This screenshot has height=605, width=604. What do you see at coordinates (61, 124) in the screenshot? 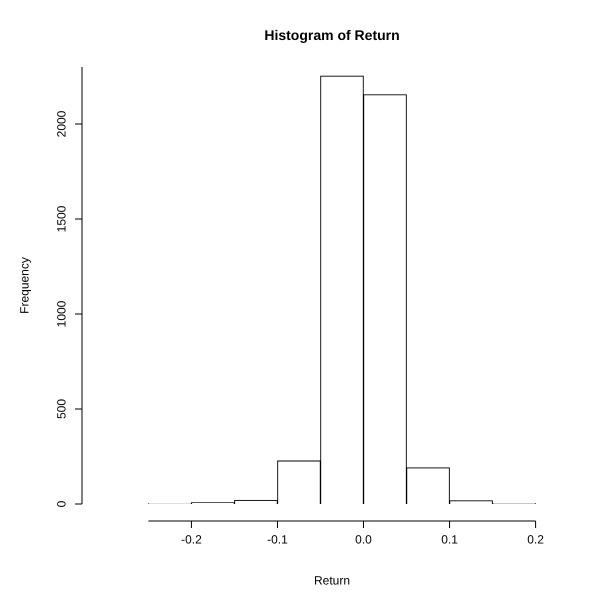
I see `y-tick-label: 2000` at bounding box center [61, 124].